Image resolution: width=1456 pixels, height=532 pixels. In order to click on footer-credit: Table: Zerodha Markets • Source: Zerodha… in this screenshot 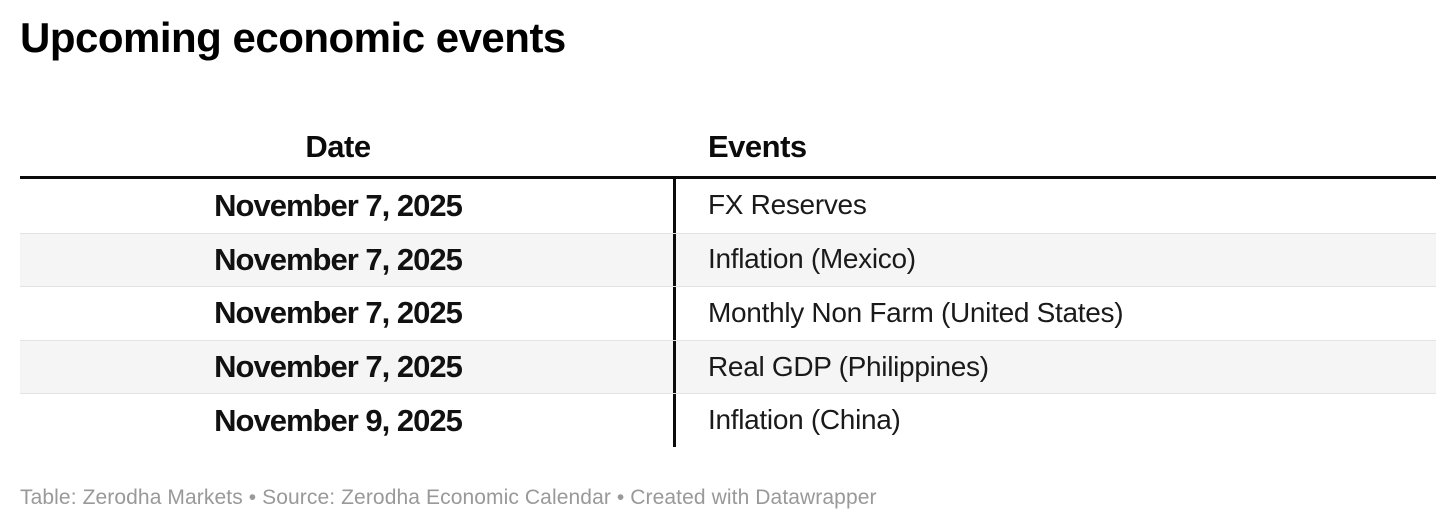, I will do `click(448, 497)`.